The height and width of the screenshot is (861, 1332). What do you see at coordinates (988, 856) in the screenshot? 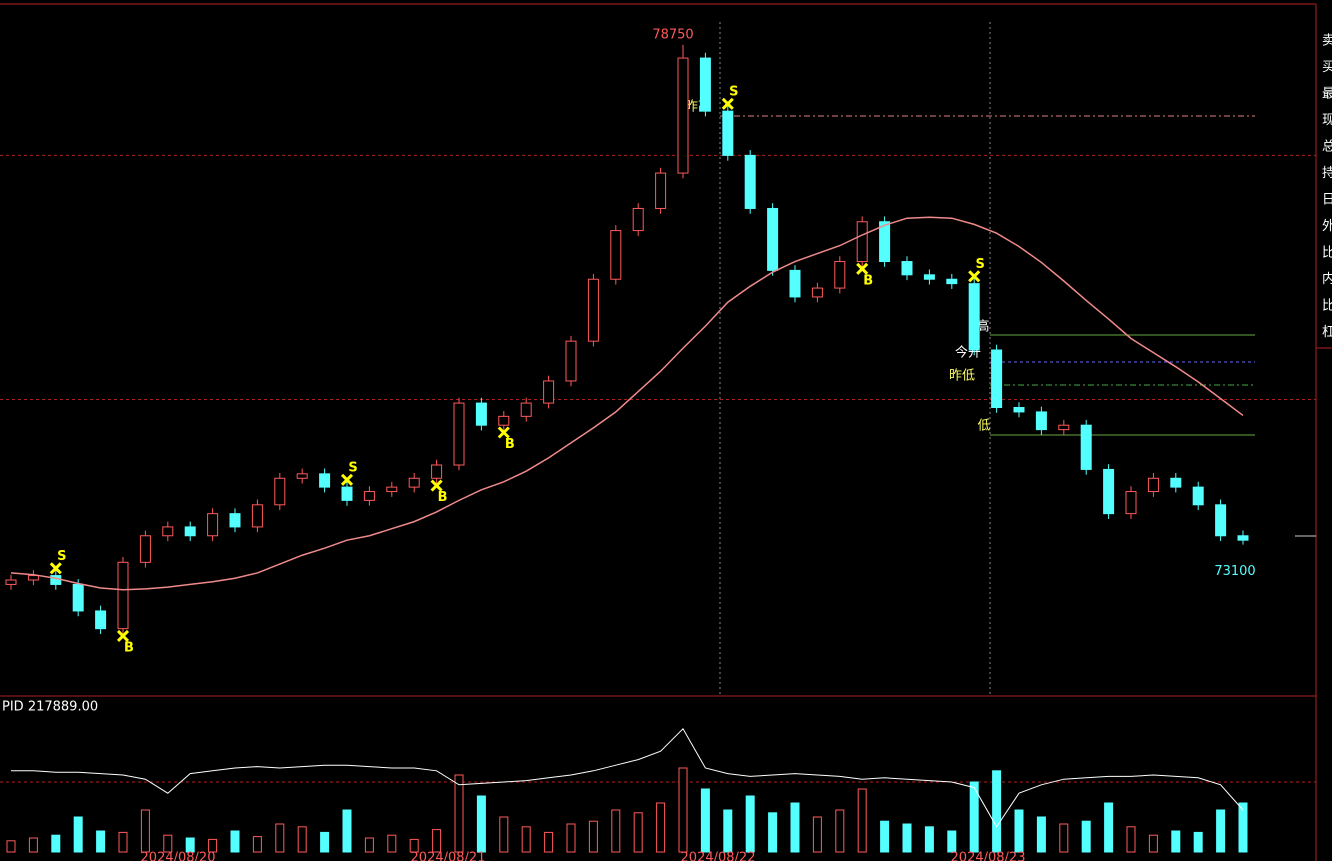
I see `x-tick-label: 2024/08/23` at bounding box center [988, 856].